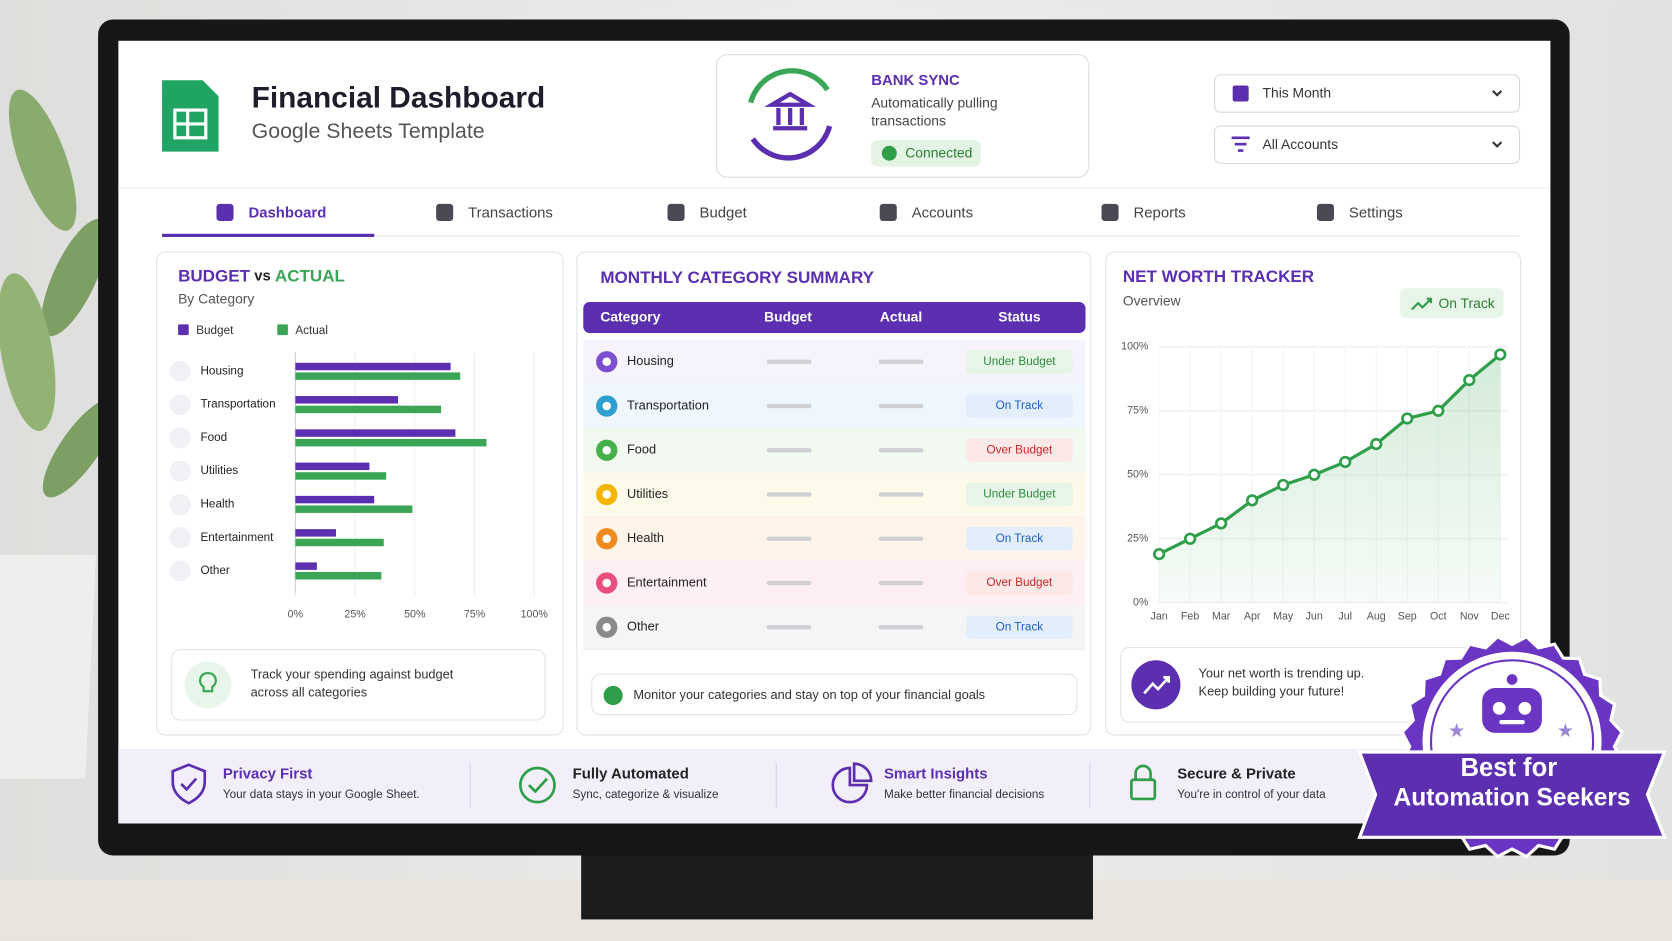 Image resolution: width=1672 pixels, height=941 pixels. Describe the element at coordinates (1367, 93) in the screenshot. I see `filter-dropdown: This Month` at that location.